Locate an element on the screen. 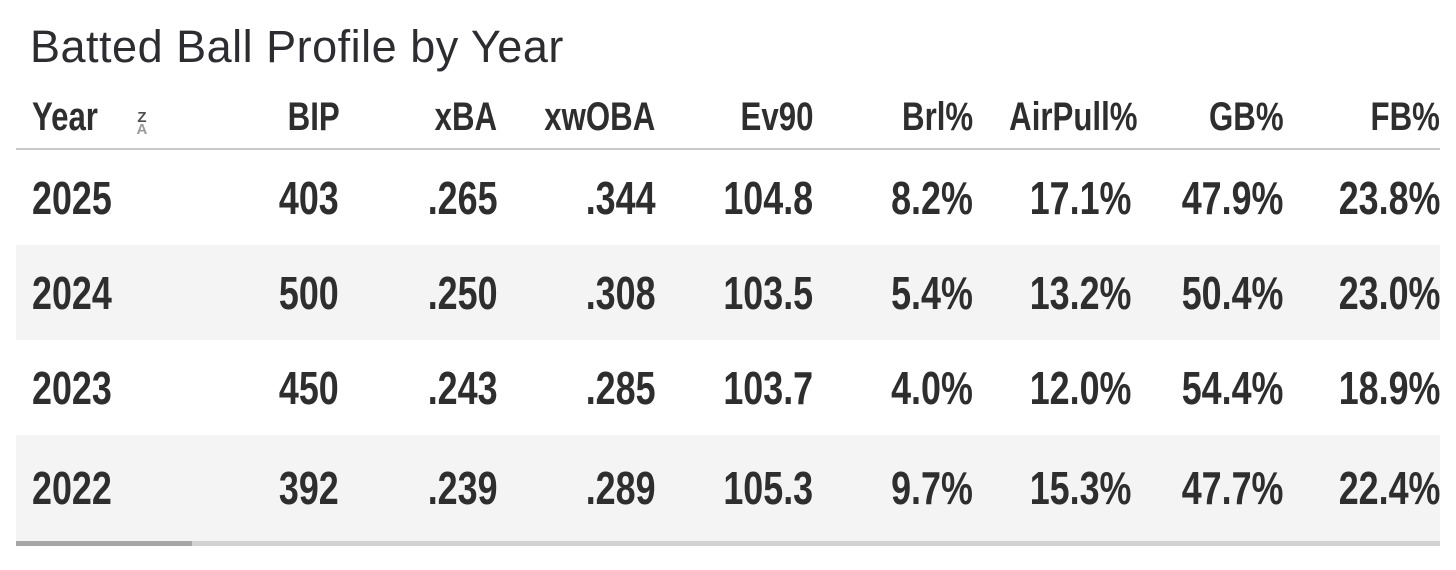  cell-value: 47.7% is located at coordinates (1232, 488).